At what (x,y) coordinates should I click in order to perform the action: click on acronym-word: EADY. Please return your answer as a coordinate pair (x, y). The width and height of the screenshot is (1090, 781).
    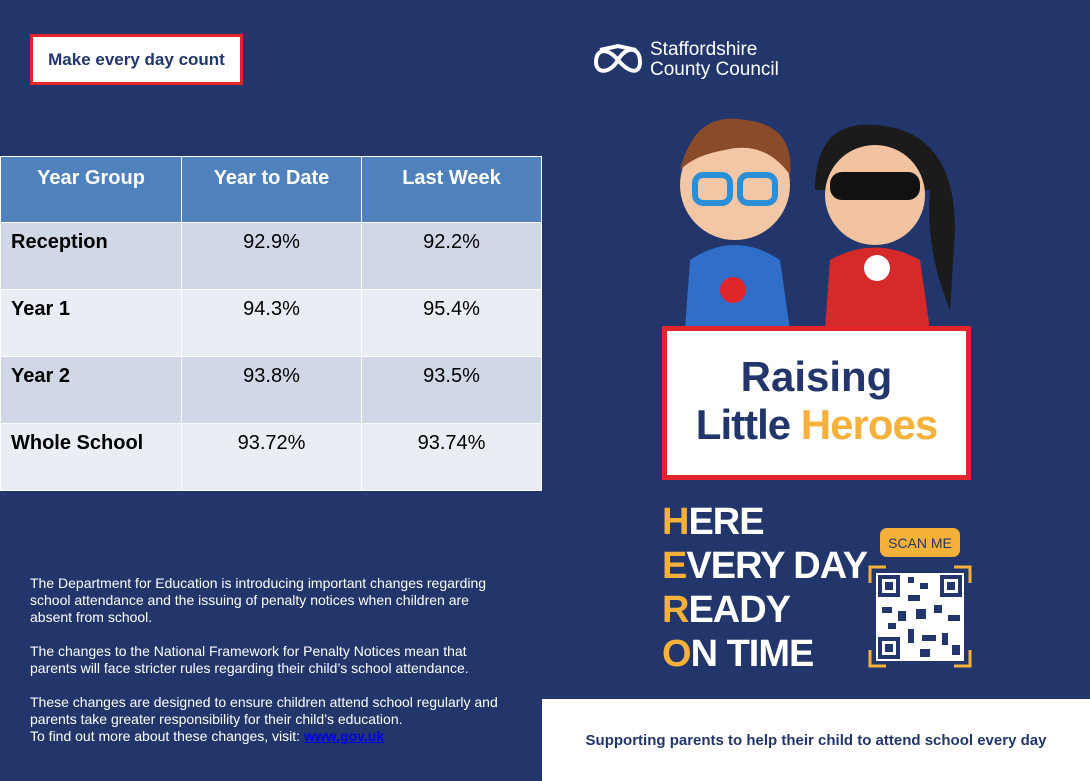
    Looking at the image, I should click on (739, 610).